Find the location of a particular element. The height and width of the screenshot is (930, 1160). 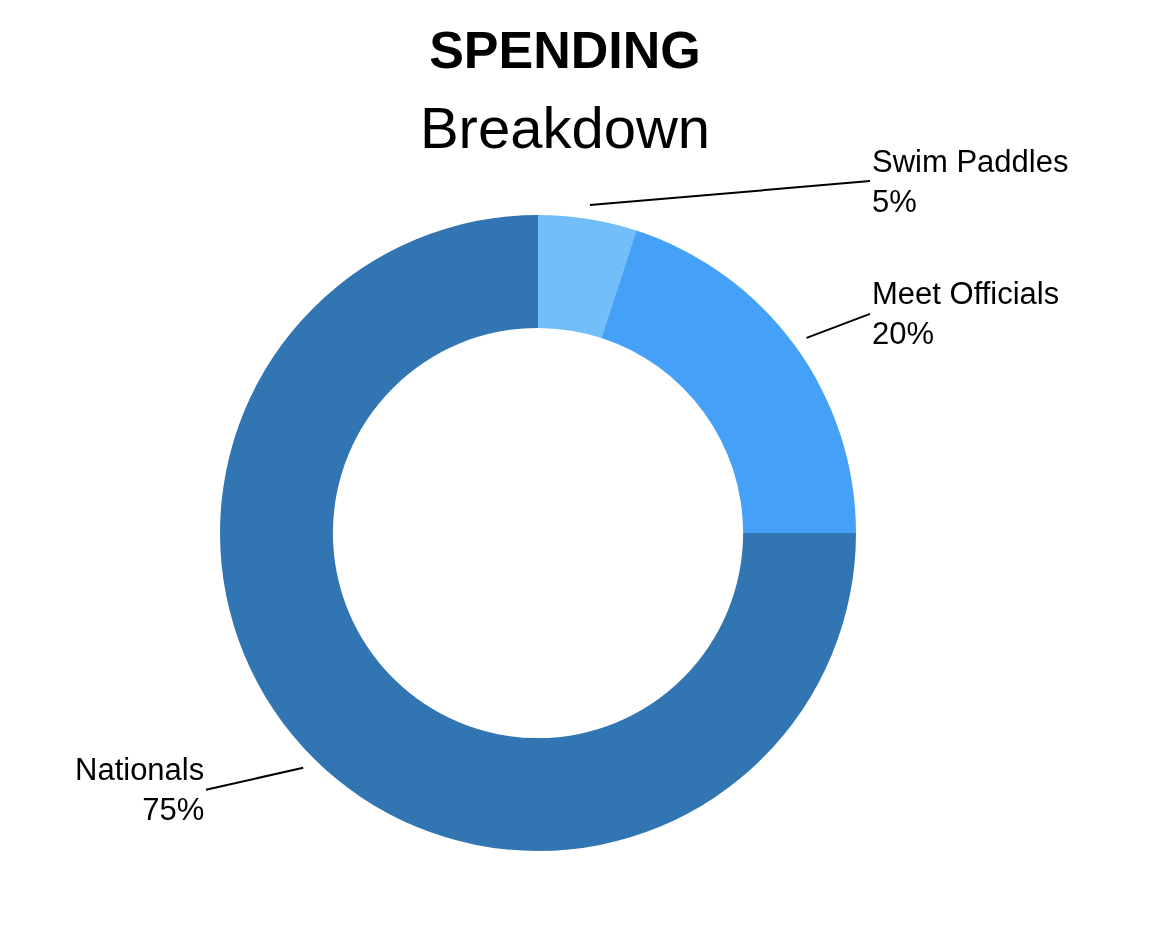

chart-title: SPENDING is located at coordinates (565, 50).